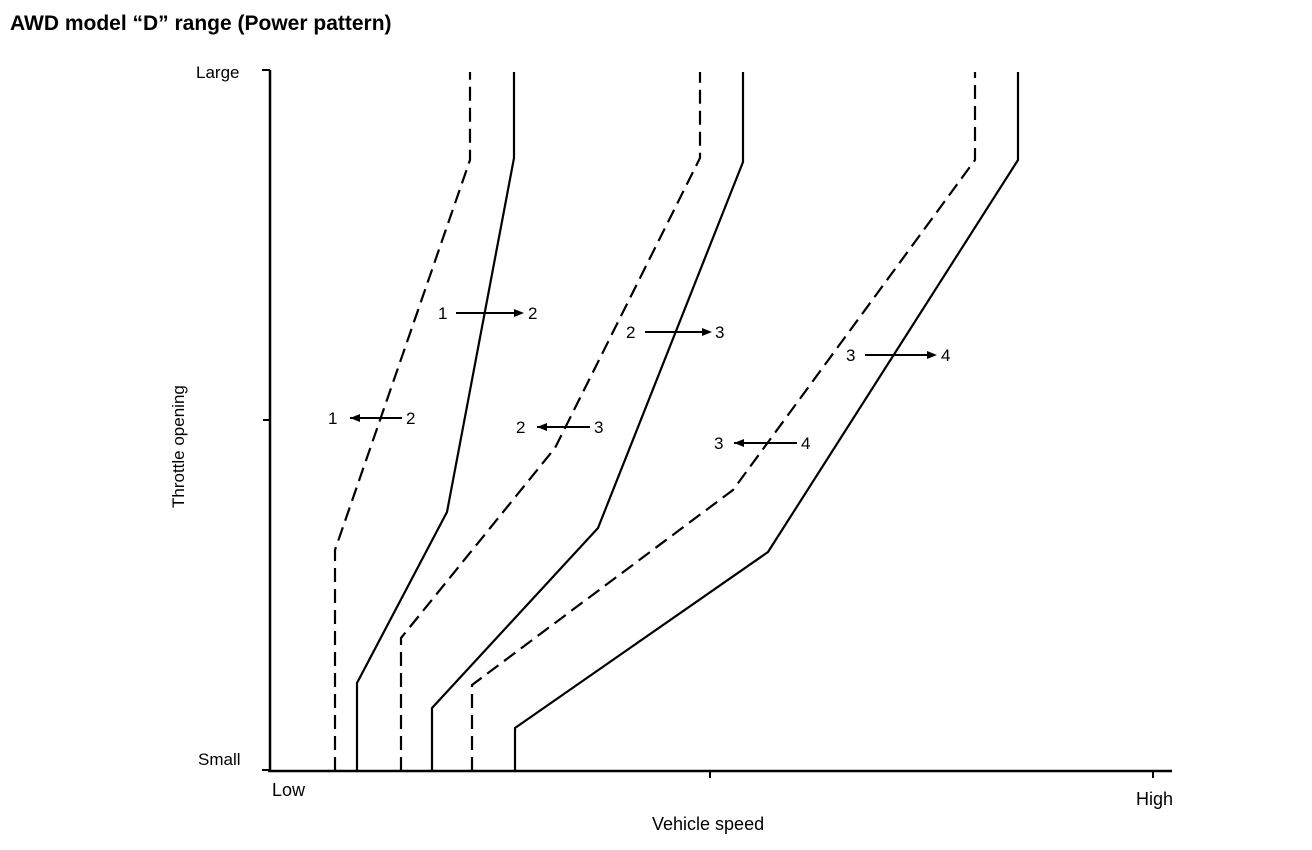 The image size is (1312, 850). I want to click on diagram-title: AWD model “D” range (Power pattern), so click(201, 23).